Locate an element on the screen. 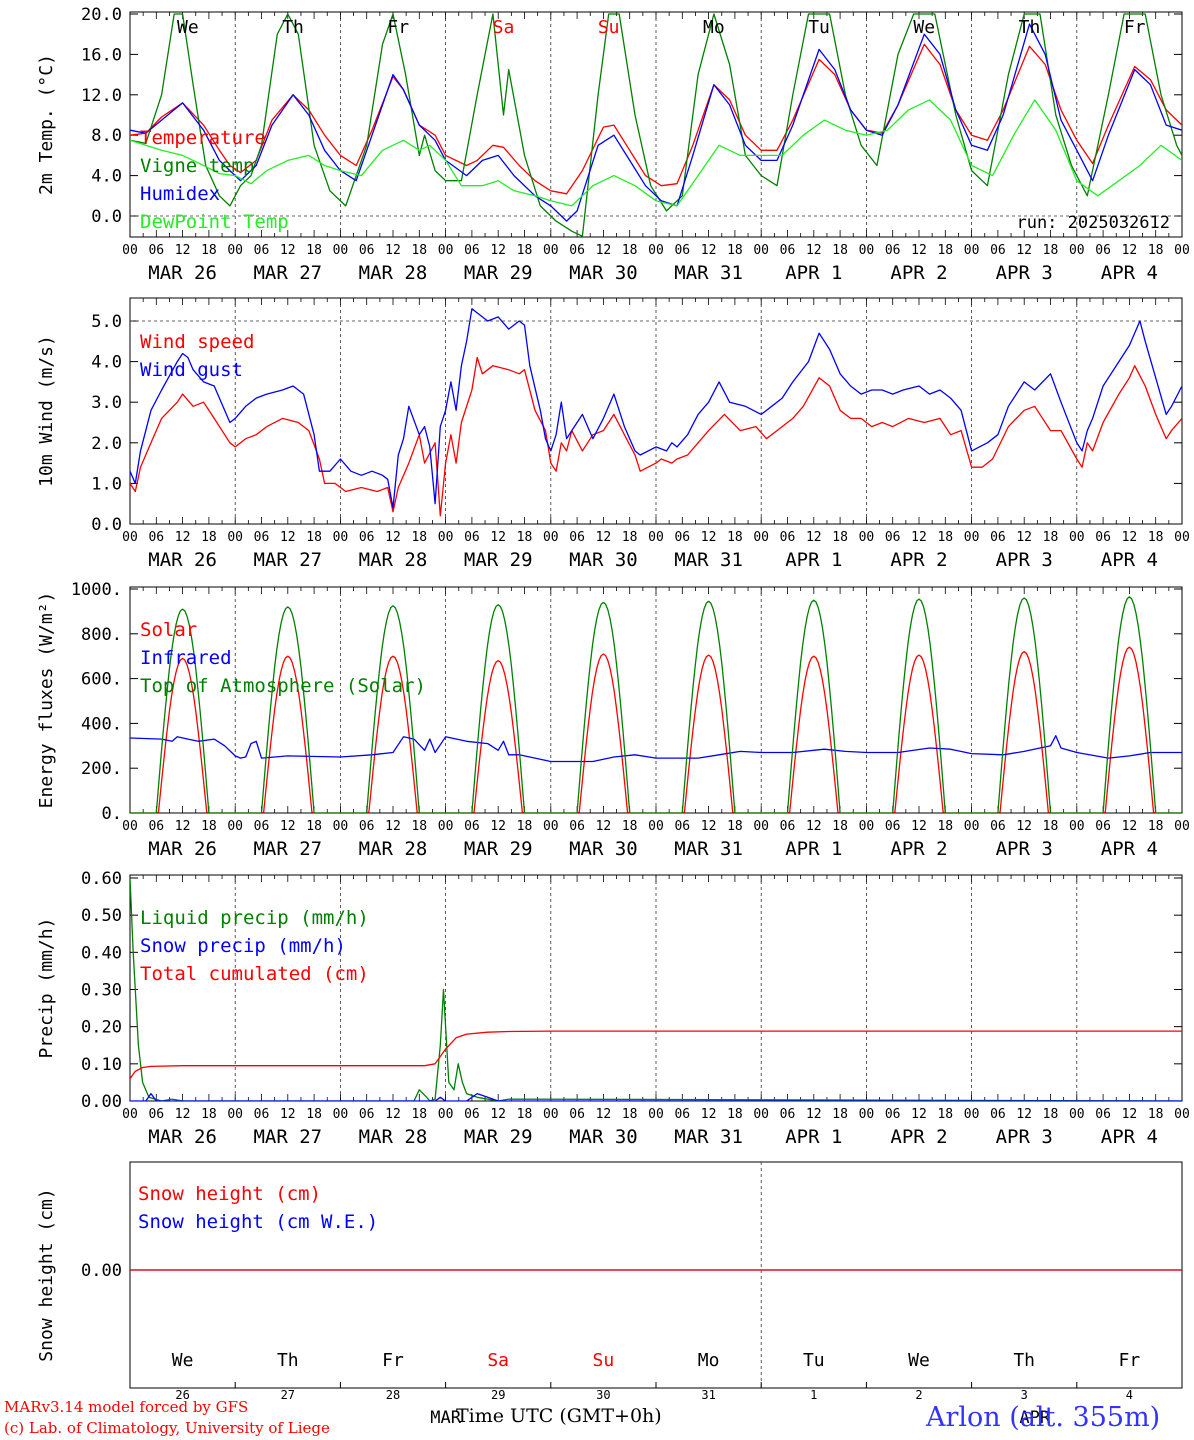  month-label-left: MAR is located at coordinates (445, 1418).